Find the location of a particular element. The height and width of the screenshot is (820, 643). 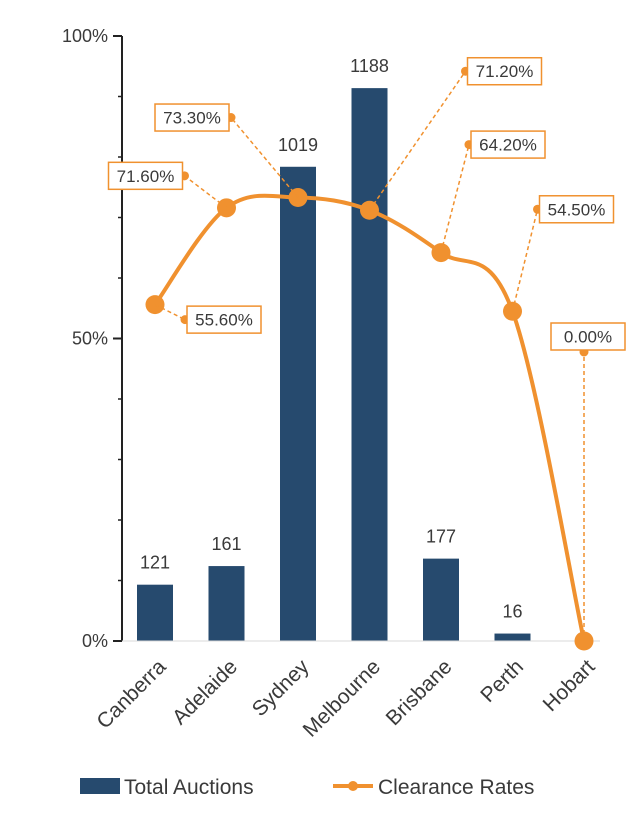

rate-value-label: 71.20% is located at coordinates (505, 71).